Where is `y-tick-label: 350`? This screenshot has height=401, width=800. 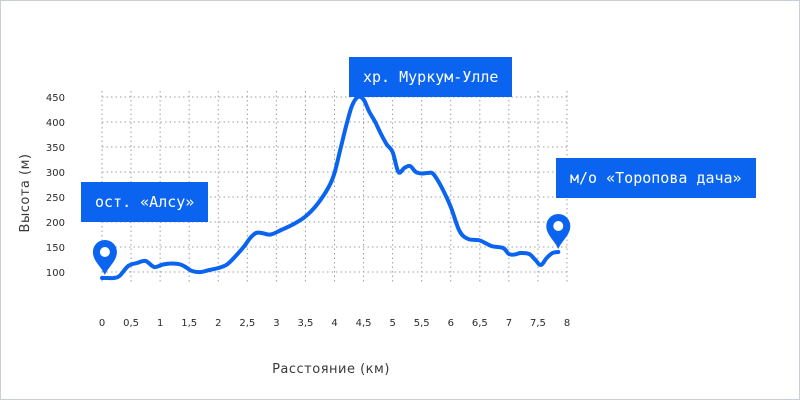 y-tick-label: 350 is located at coordinates (55, 148).